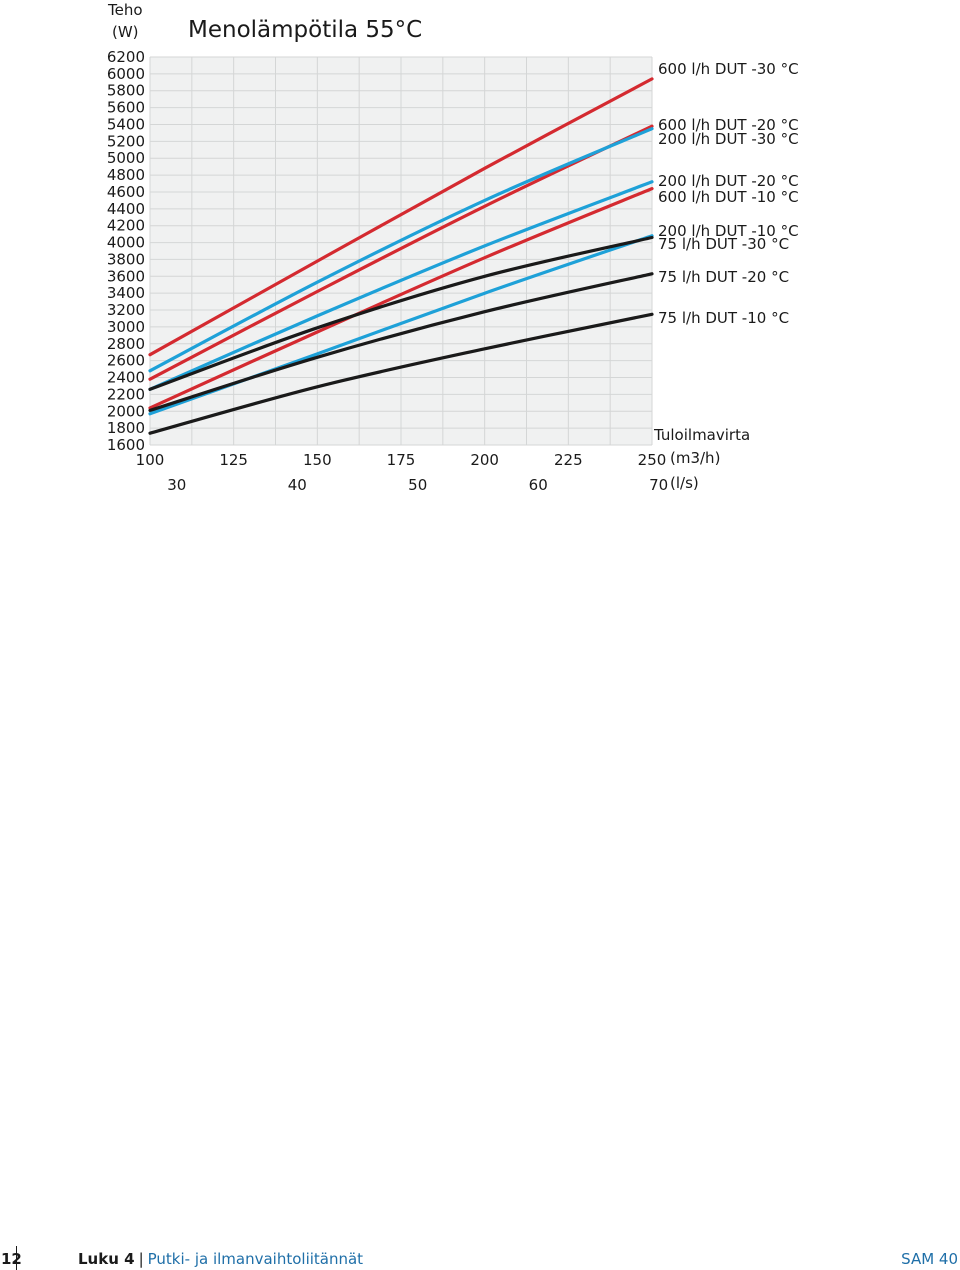 This screenshot has height=1270, width=960. I want to click on y-tick-label: 5400, so click(126, 124).